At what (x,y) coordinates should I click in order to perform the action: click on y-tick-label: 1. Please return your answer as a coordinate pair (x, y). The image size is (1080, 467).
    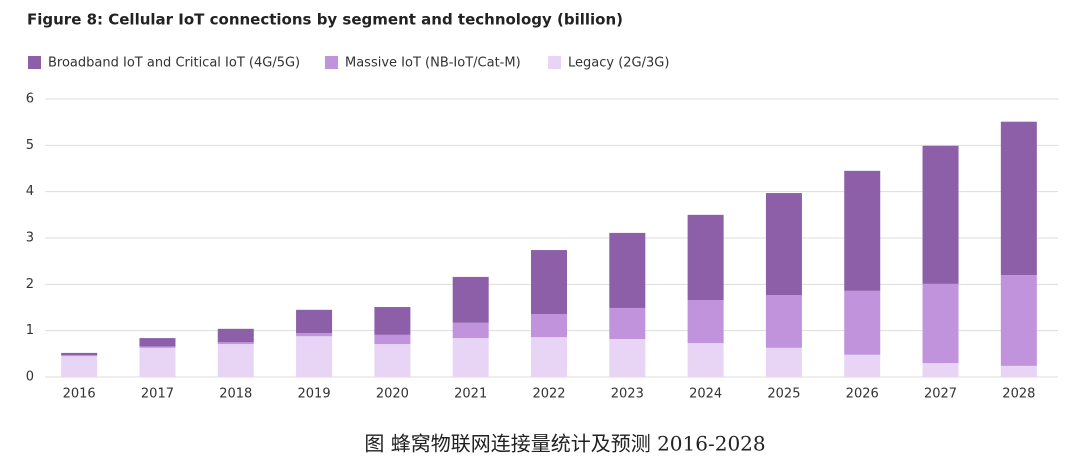
    Looking at the image, I should click on (30, 330).